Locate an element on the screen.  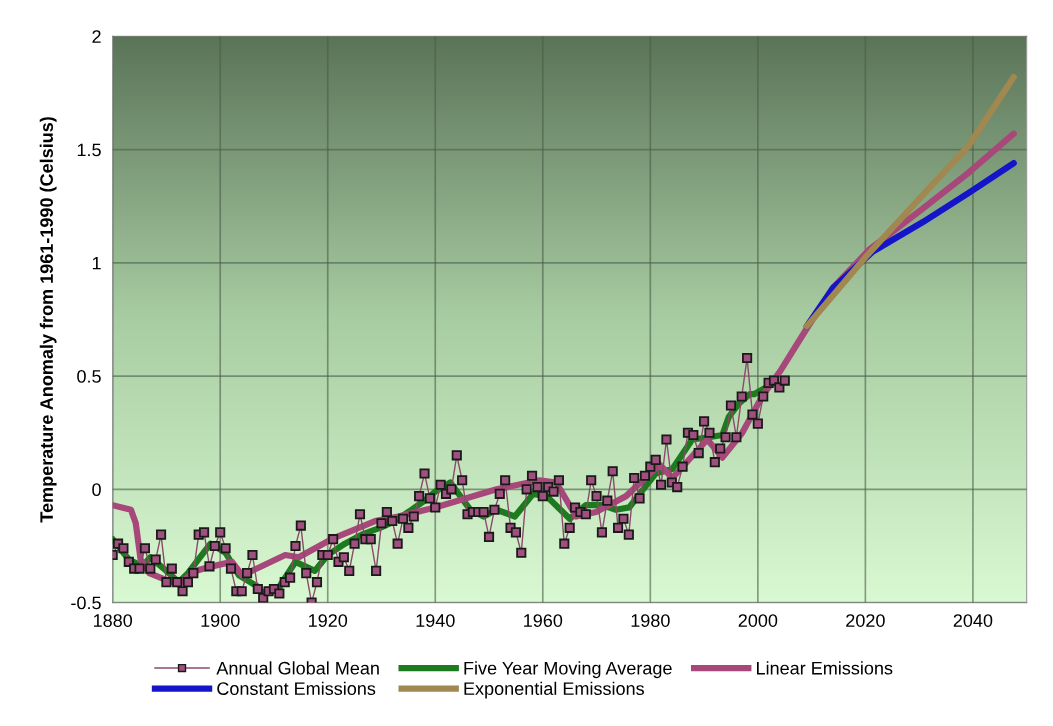
x-tick-label: 2040 is located at coordinates (973, 620).